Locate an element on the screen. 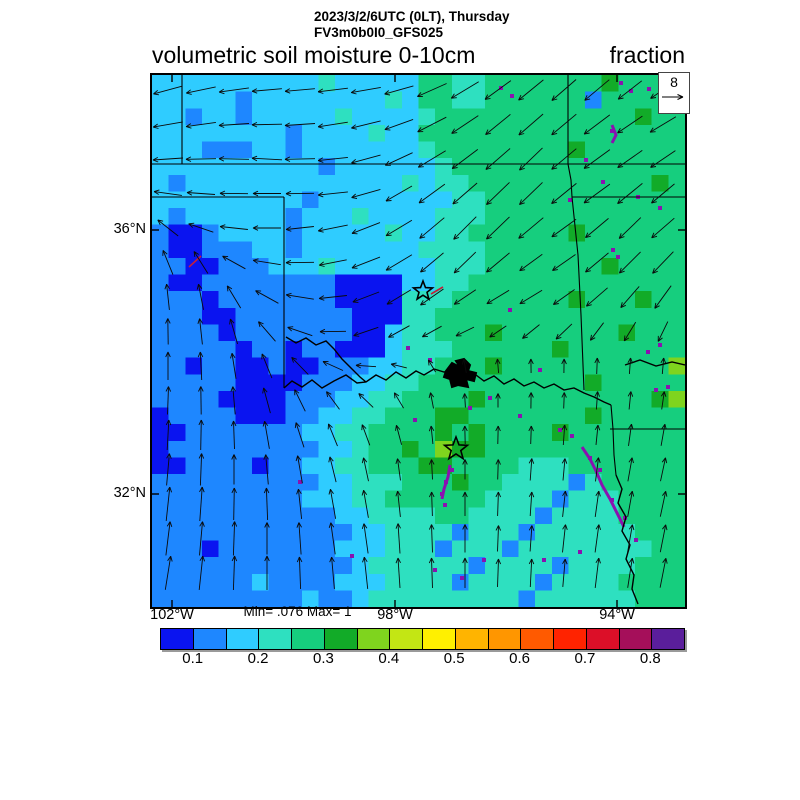 Image resolution: width=800 pixels, height=800 pixels. lat-label: 36°N is located at coordinates (129, 229).